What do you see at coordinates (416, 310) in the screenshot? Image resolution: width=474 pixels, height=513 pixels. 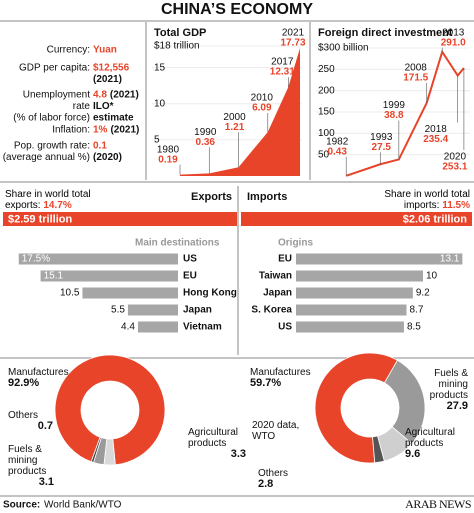 I see `value-label: 8.7` at bounding box center [416, 310].